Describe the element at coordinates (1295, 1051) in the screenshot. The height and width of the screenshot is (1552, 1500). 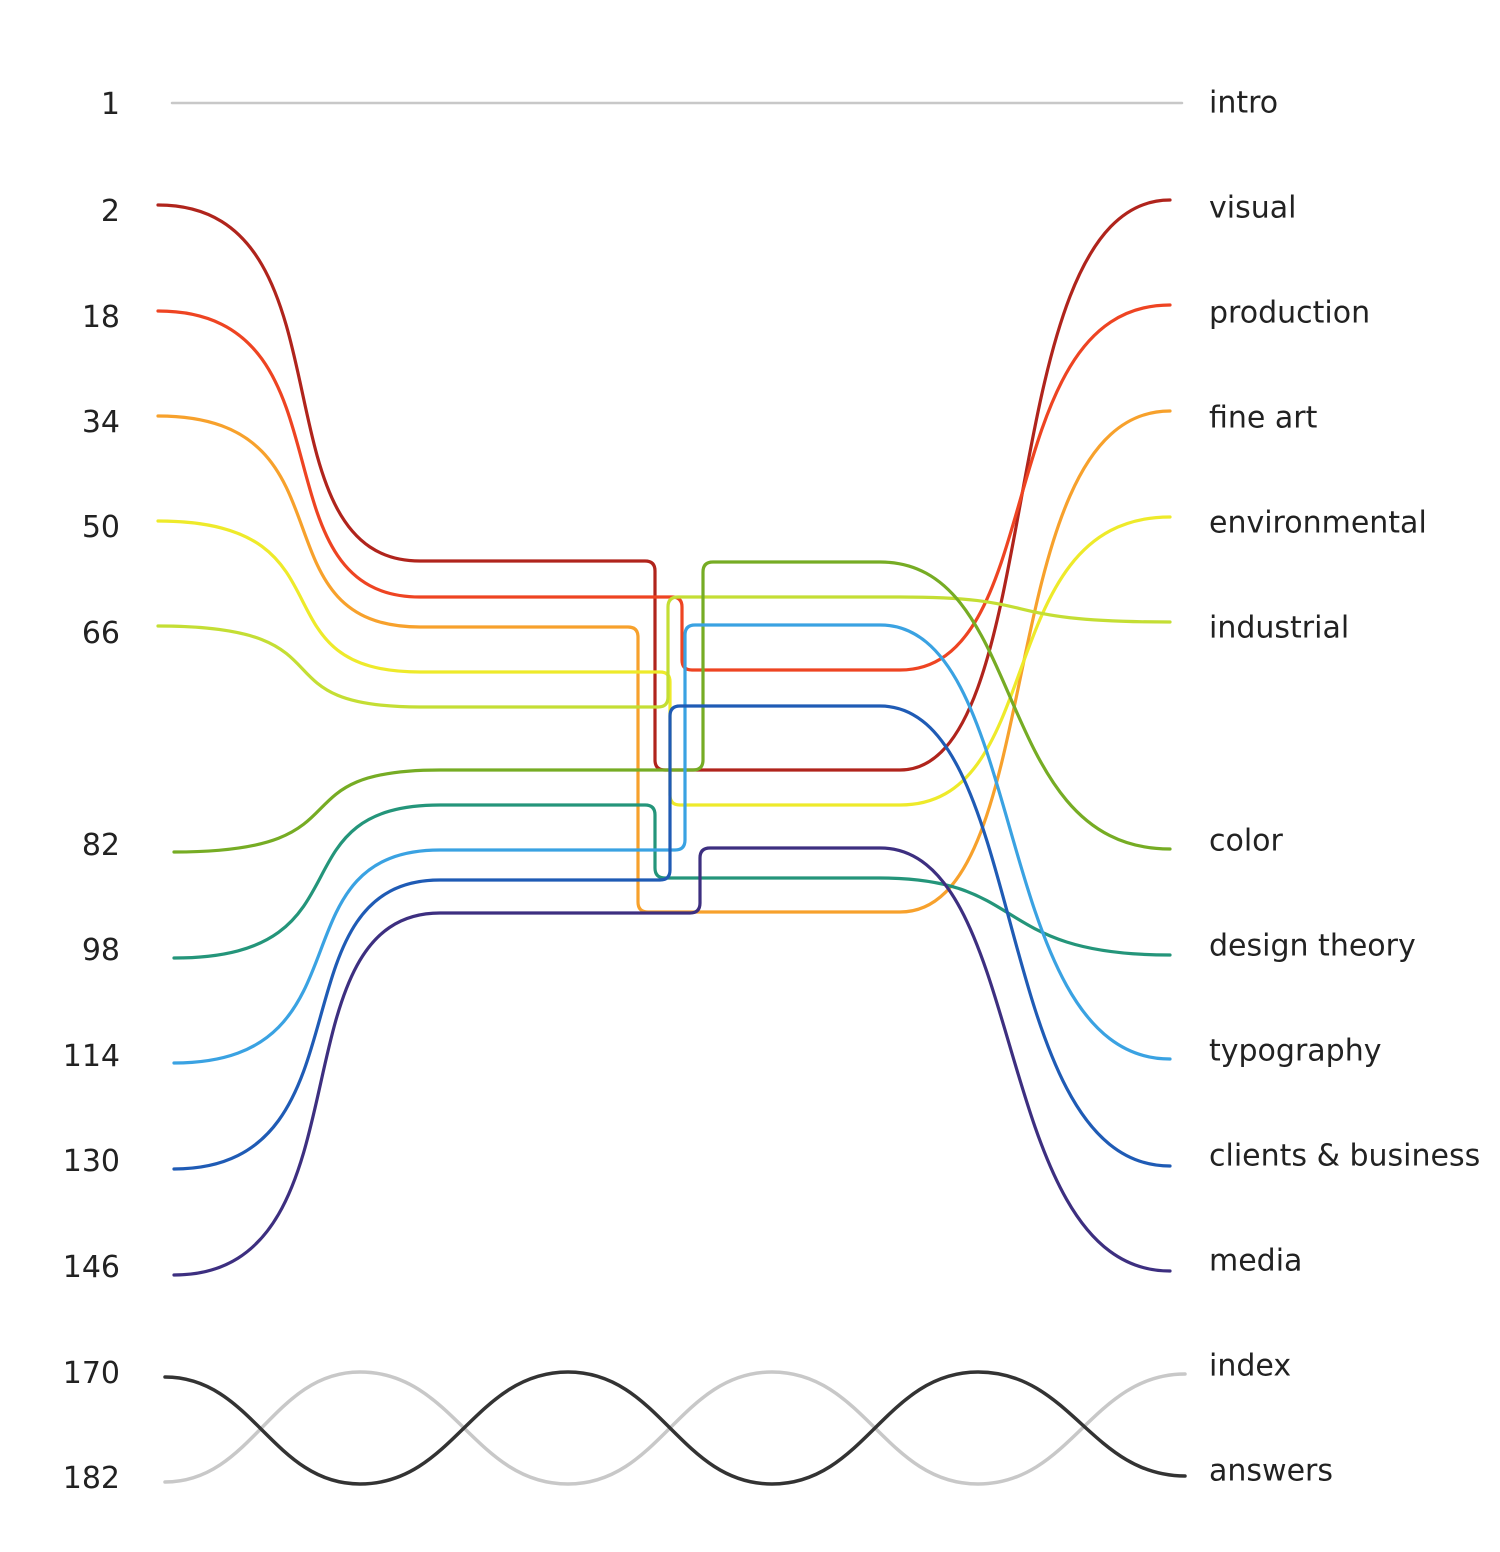
I see `section-label: typography` at that location.